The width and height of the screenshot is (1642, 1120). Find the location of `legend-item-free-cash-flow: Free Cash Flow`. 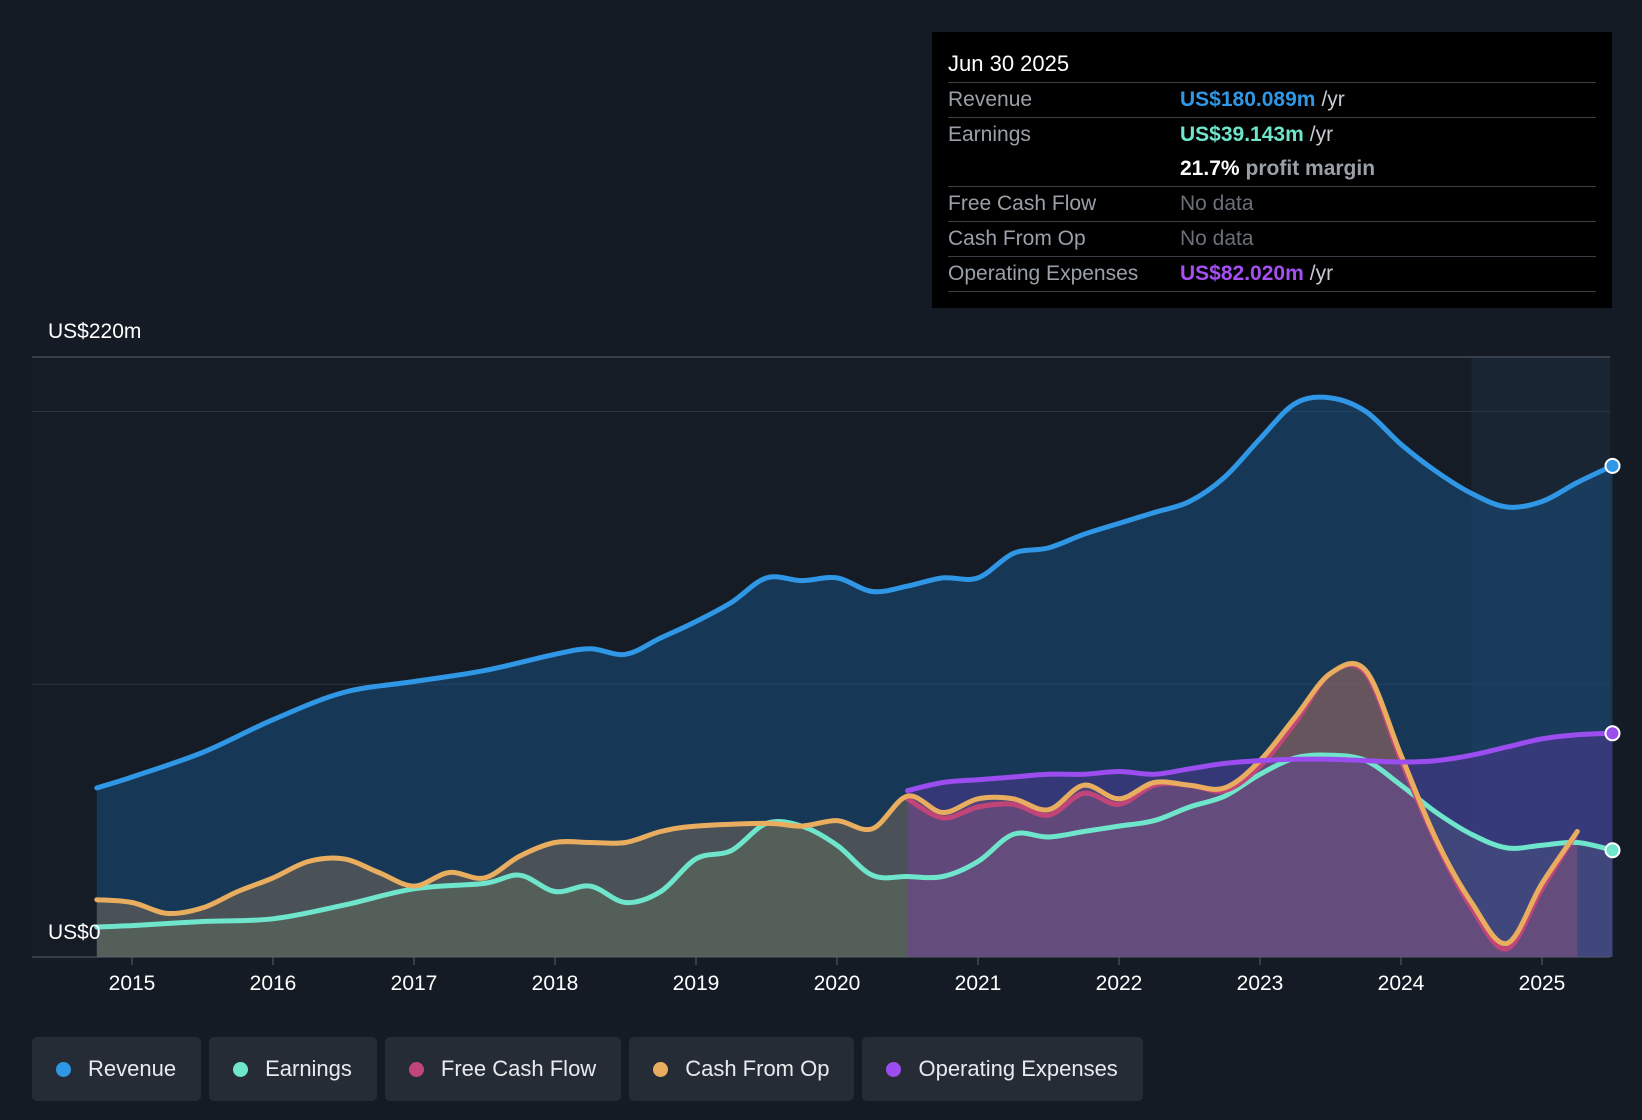

legend-item-free-cash-flow: Free Cash Flow is located at coordinates (503, 1069).